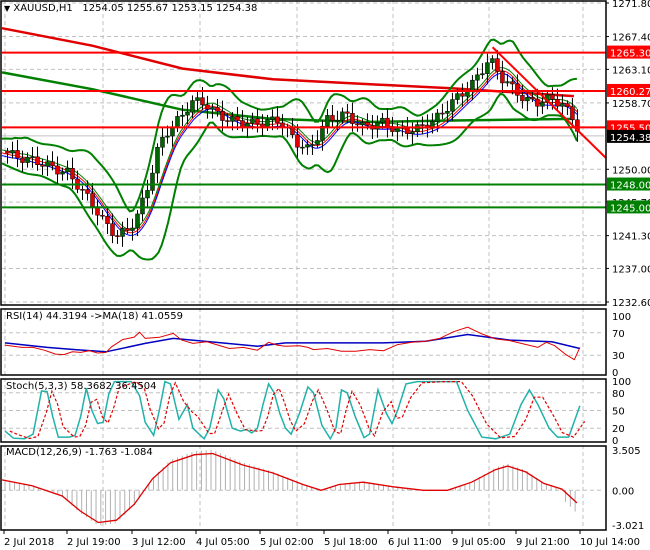 The image size is (650, 550). What do you see at coordinates (287, 62) in the screenshot?
I see `ma-slow-red-line` at bounding box center [287, 62].